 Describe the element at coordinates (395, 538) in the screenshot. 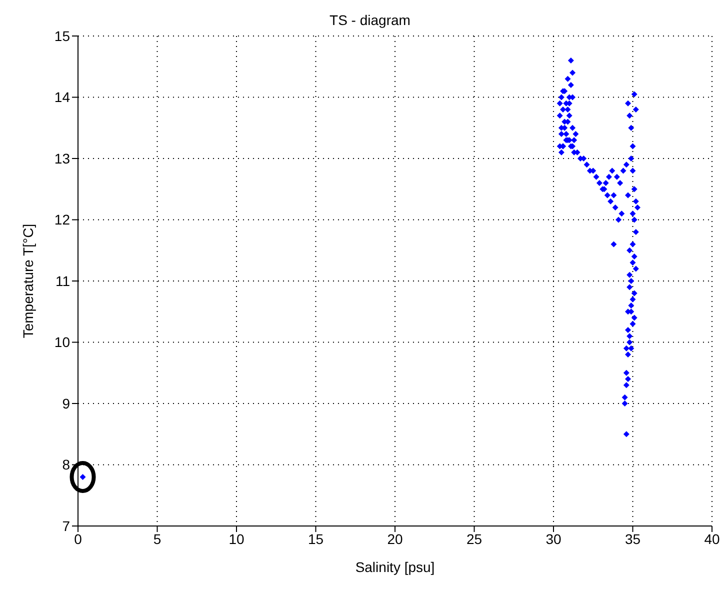

I see `x-tick-label: 20` at that location.